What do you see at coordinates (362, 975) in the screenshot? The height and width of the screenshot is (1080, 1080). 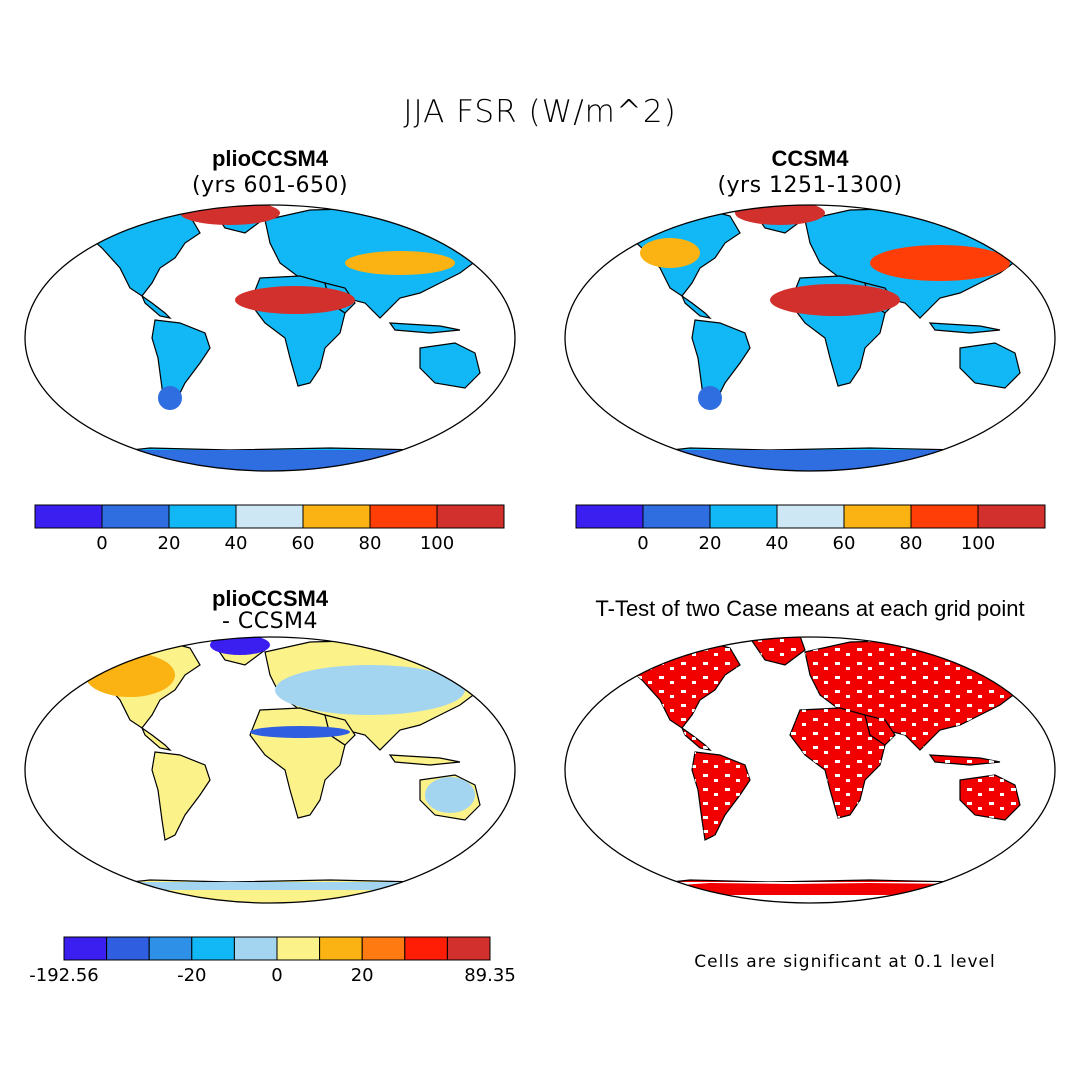 I see `colorbar-bottom-left-label: 20` at bounding box center [362, 975].